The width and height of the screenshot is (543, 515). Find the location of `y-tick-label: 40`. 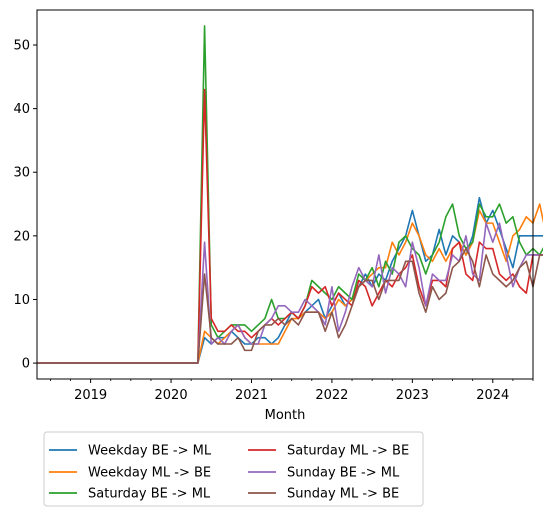

y-tick-label: 40 is located at coordinates (21, 109).